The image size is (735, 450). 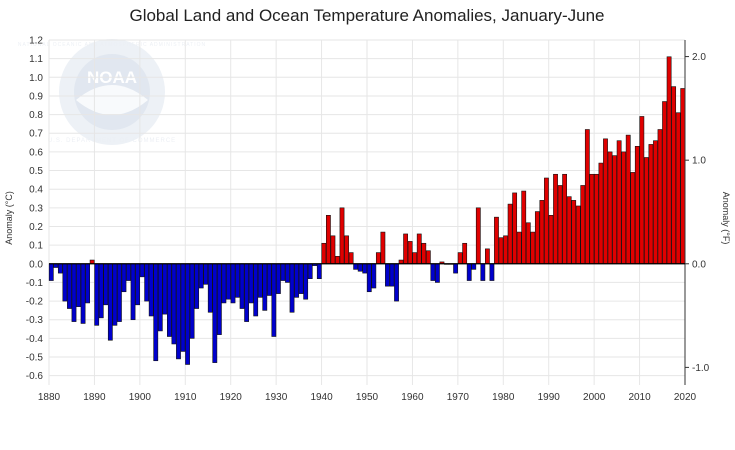 What do you see at coordinates (583, 225) in the screenshot?
I see `bar-1997` at bounding box center [583, 225].